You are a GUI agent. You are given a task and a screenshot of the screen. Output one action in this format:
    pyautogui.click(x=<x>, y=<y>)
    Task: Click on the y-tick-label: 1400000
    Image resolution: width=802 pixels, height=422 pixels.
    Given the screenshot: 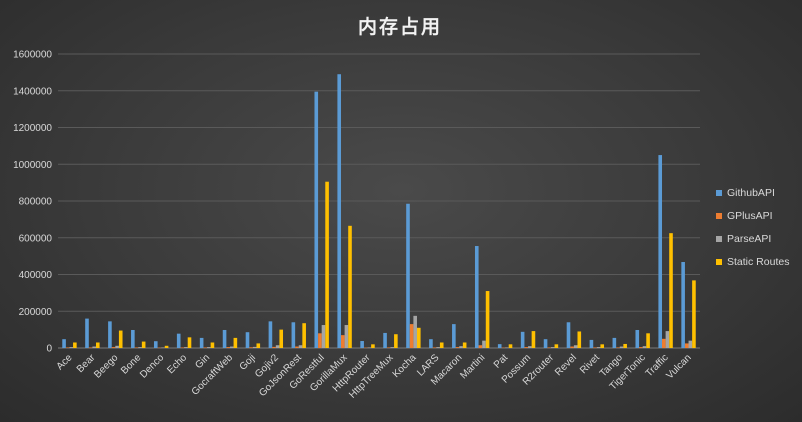 What is the action you would take?
    pyautogui.click(x=32, y=91)
    